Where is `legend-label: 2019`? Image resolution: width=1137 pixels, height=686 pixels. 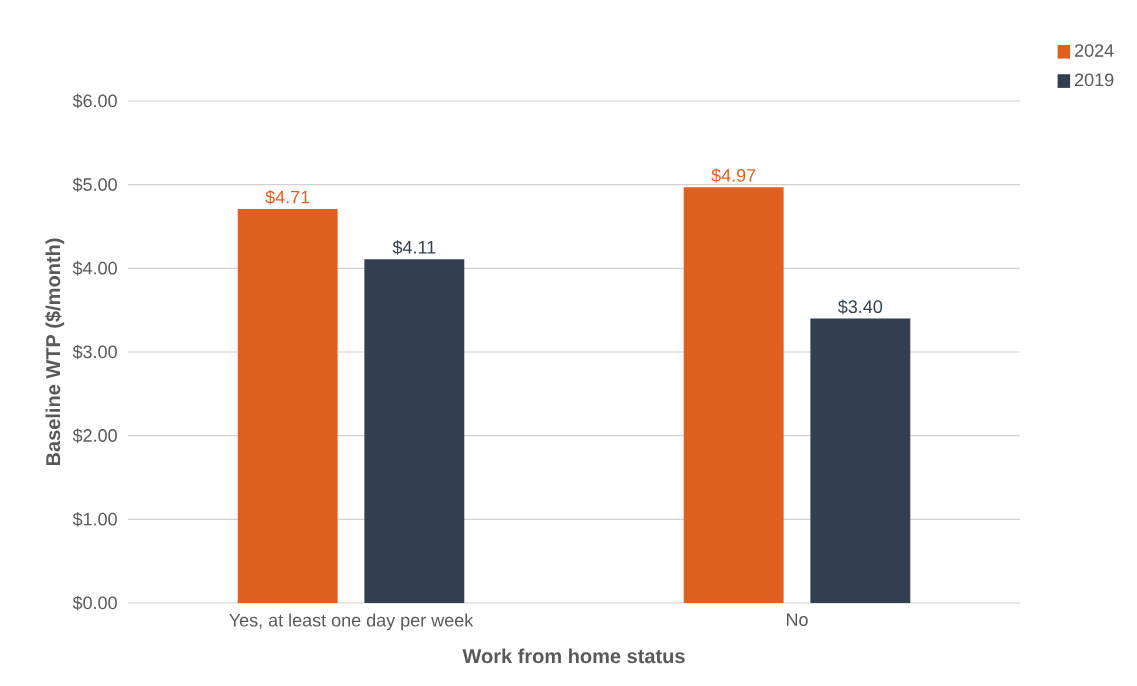 legend-label: 2019 is located at coordinates (1094, 80).